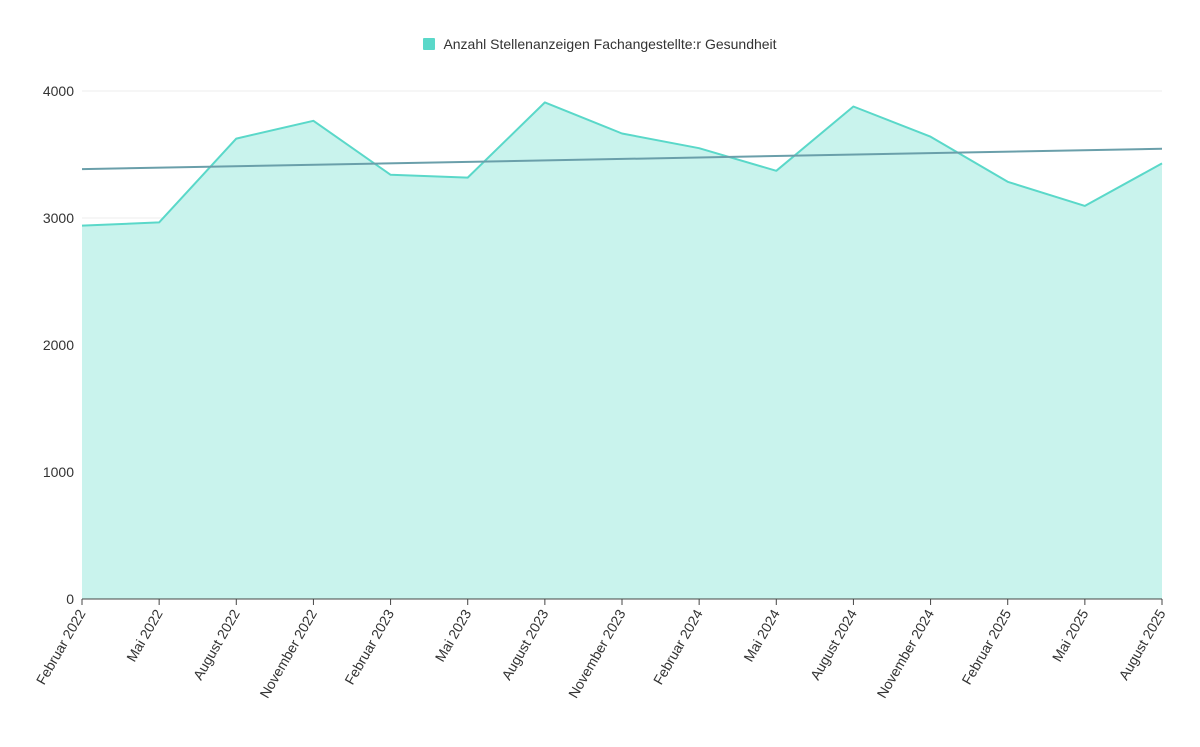 This screenshot has height=747, width=1200. Describe the element at coordinates (61, 646) in the screenshot. I see `x-tick-label-0: Februar 2022` at that location.